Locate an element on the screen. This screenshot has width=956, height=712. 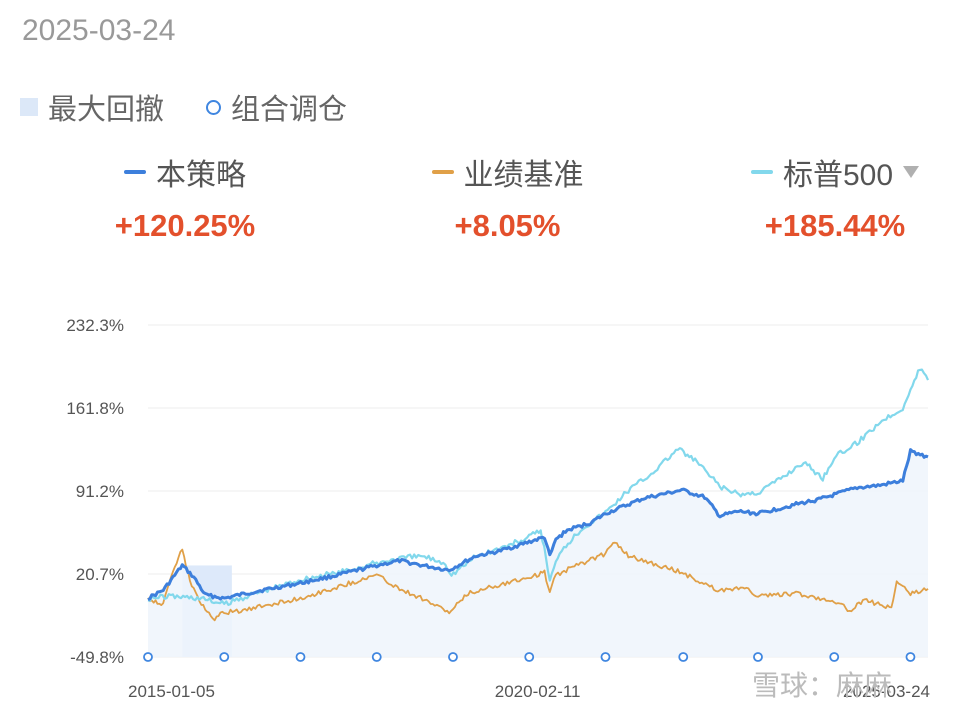
chart-legend: 最大回撤 组合调仓 is located at coordinates (183, 107).